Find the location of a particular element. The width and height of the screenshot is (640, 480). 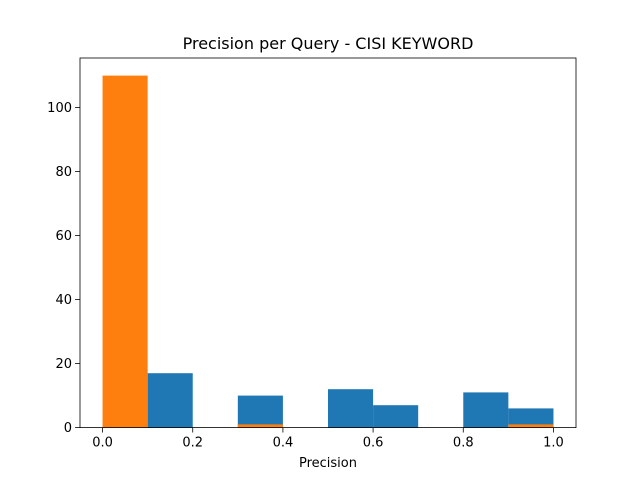

y-tick-label: 40 is located at coordinates (63, 300).